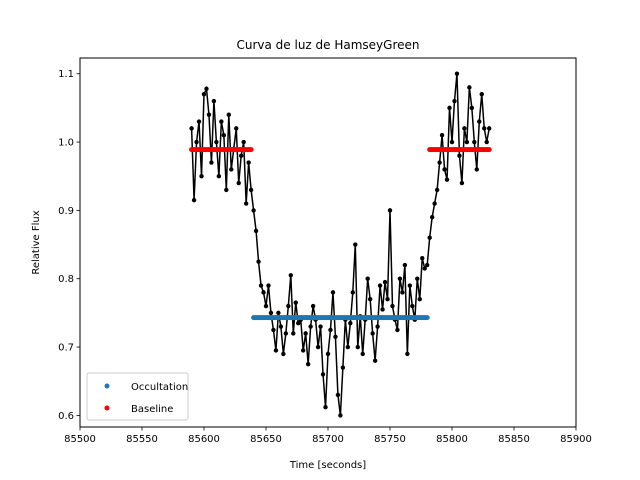  What do you see at coordinates (142, 439) in the screenshot?
I see `x-tick-label: 85550` at bounding box center [142, 439].